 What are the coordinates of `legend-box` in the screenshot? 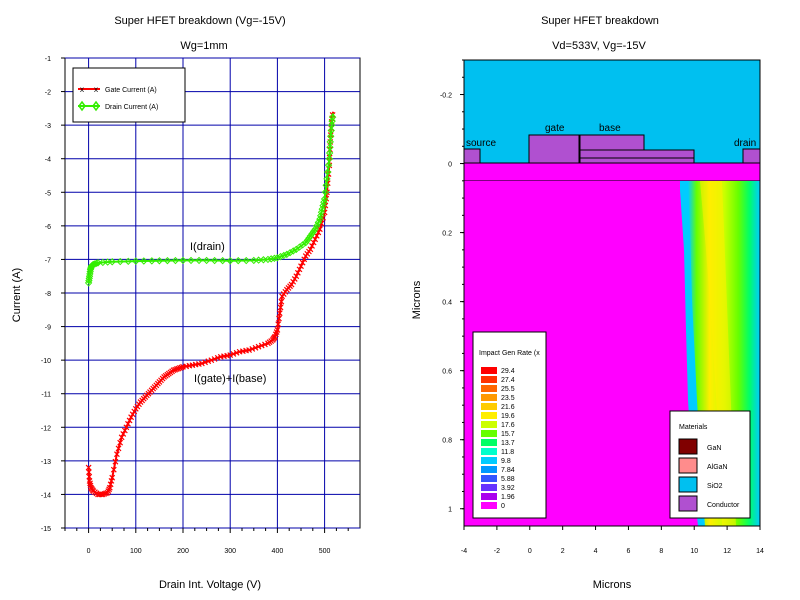 It's located at (129, 95).